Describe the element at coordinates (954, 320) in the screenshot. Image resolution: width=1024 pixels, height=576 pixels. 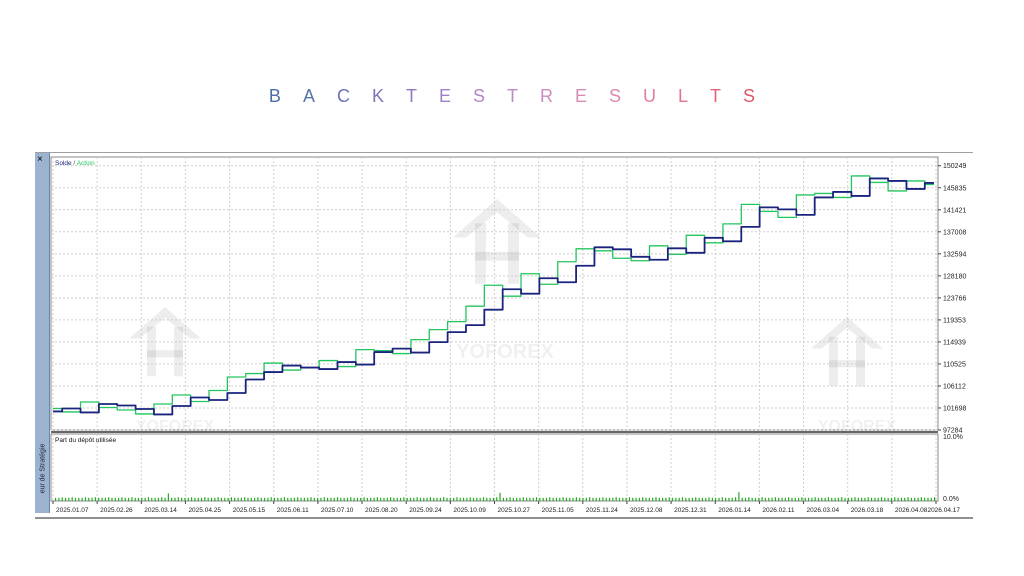
I see `y-tick-label: 119353` at that location.